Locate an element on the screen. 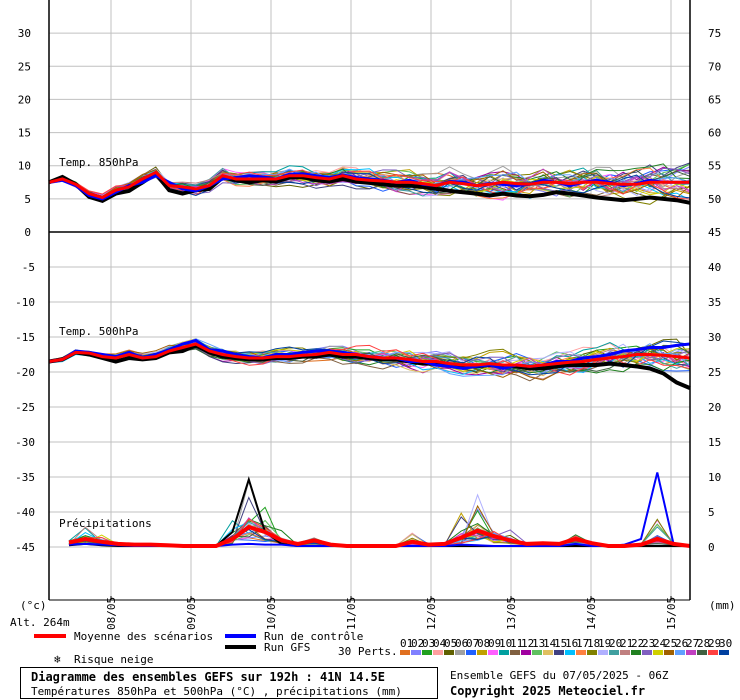 Image resolution: width=740 pixels, height=700 pixels. pert-number: 02 is located at coordinates (417, 643).